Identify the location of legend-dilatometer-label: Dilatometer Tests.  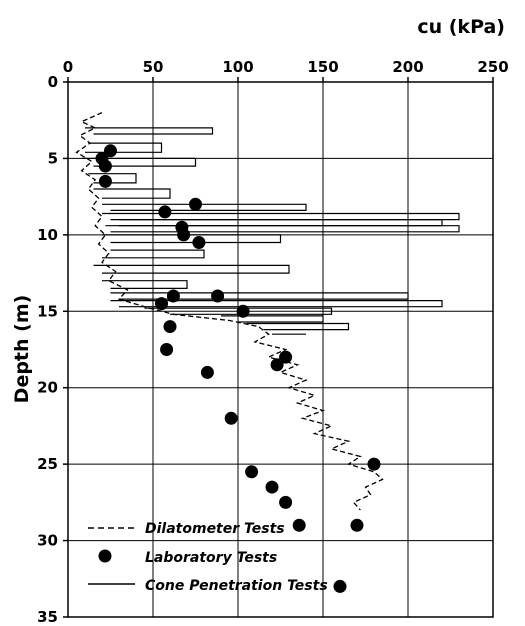
(215, 529).